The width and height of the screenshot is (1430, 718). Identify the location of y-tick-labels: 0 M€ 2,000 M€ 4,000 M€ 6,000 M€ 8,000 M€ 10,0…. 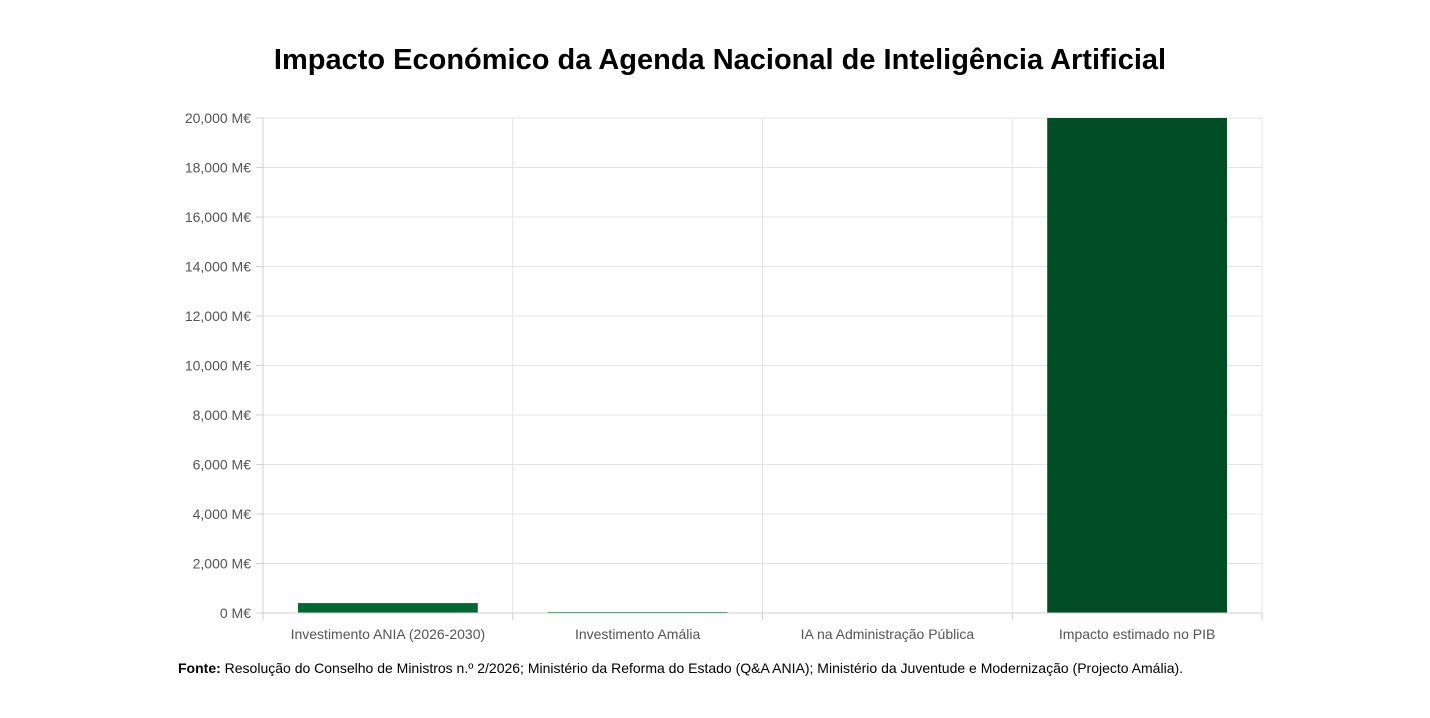
(218, 365).